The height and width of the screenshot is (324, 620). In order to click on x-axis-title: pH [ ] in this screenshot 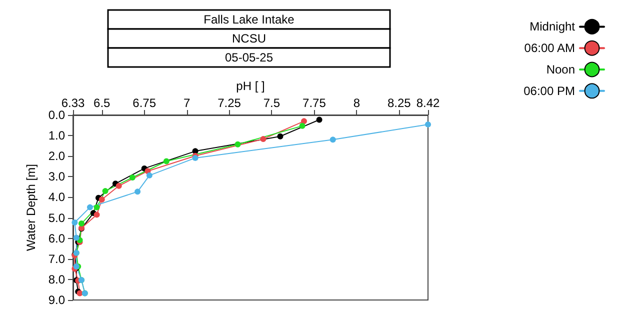, I will do `click(250, 86)`.